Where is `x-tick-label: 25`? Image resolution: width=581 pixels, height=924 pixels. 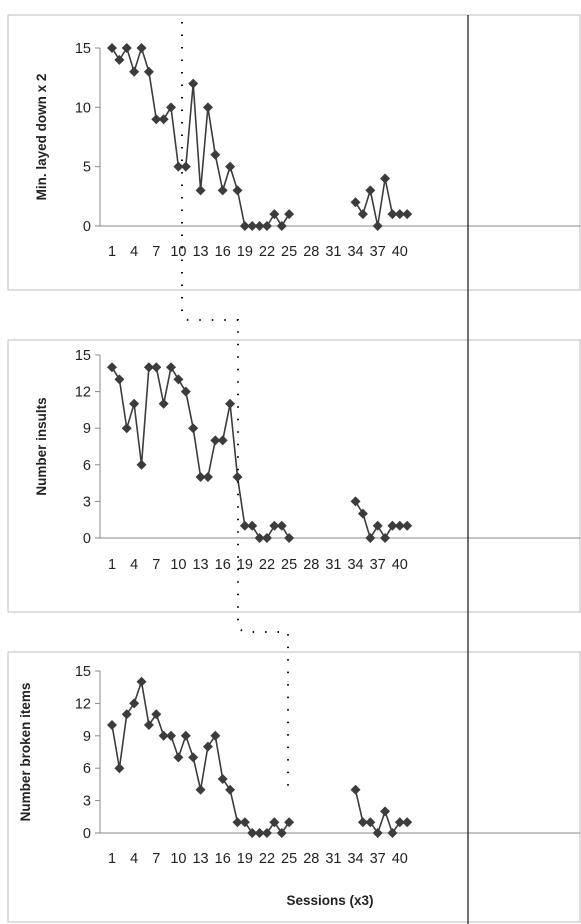 x-tick-label: 25 is located at coordinates (289, 859).